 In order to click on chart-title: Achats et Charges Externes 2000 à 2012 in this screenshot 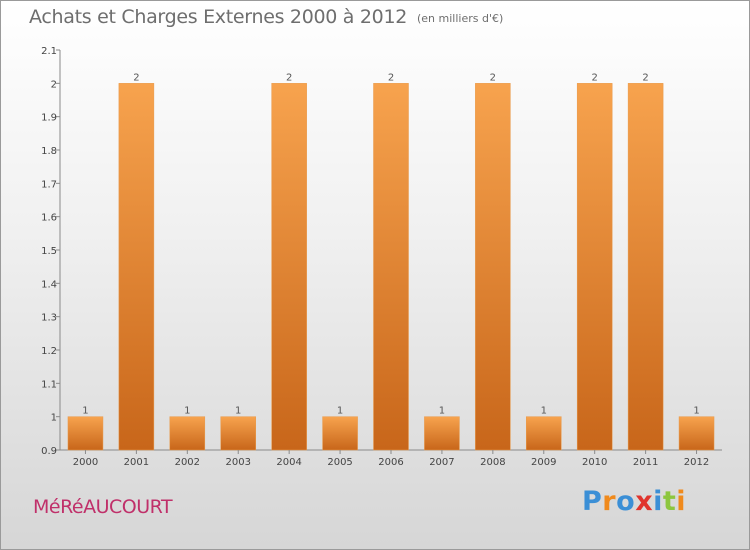, I will do `click(218, 17)`.